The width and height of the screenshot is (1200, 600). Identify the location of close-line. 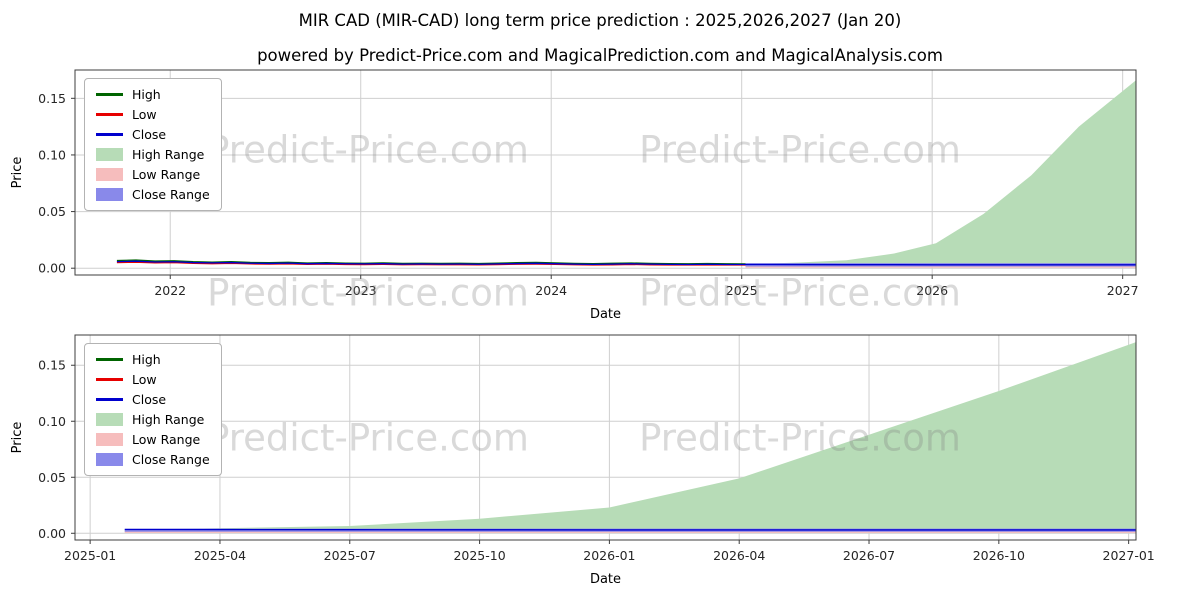
(431, 263).